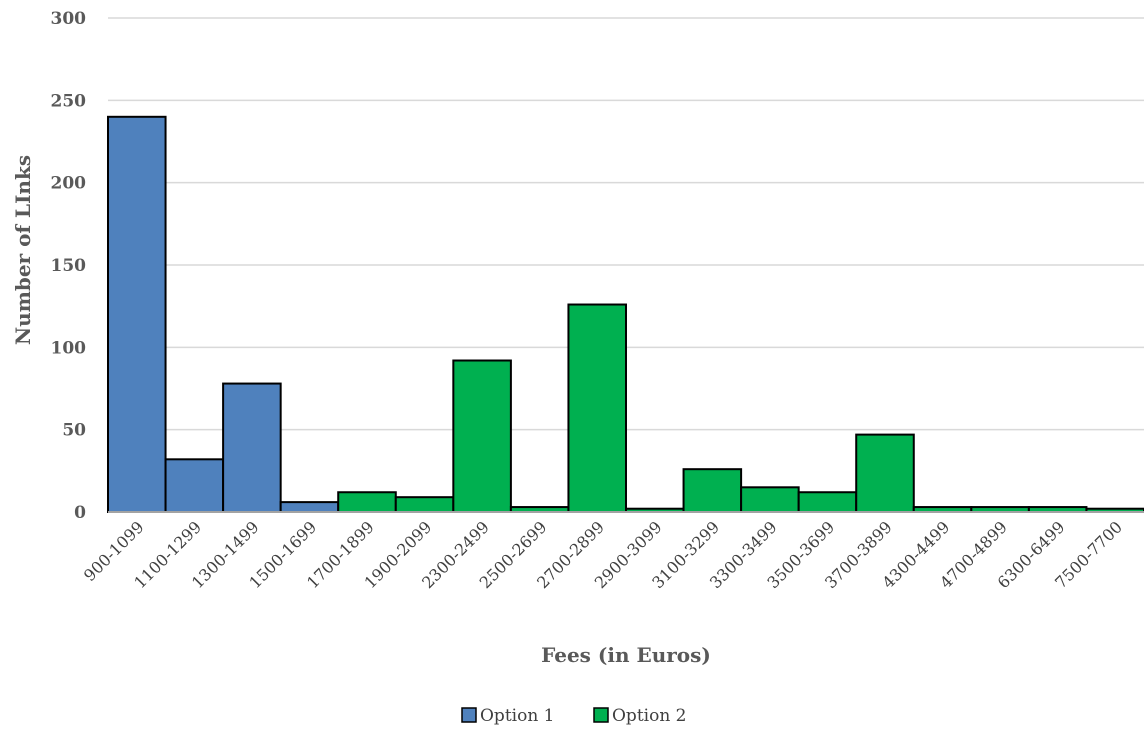 This screenshot has width=1144, height=735. Describe the element at coordinates (574, 716) in the screenshot. I see `legend: Option 1 Option 2` at that location.